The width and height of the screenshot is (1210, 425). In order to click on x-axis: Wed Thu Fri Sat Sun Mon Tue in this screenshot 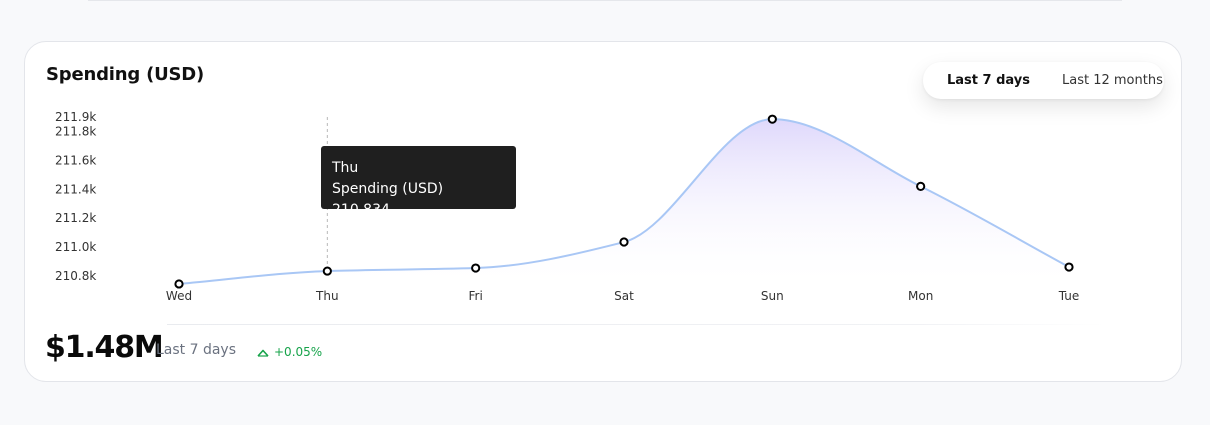, I will do `click(622, 296)`.